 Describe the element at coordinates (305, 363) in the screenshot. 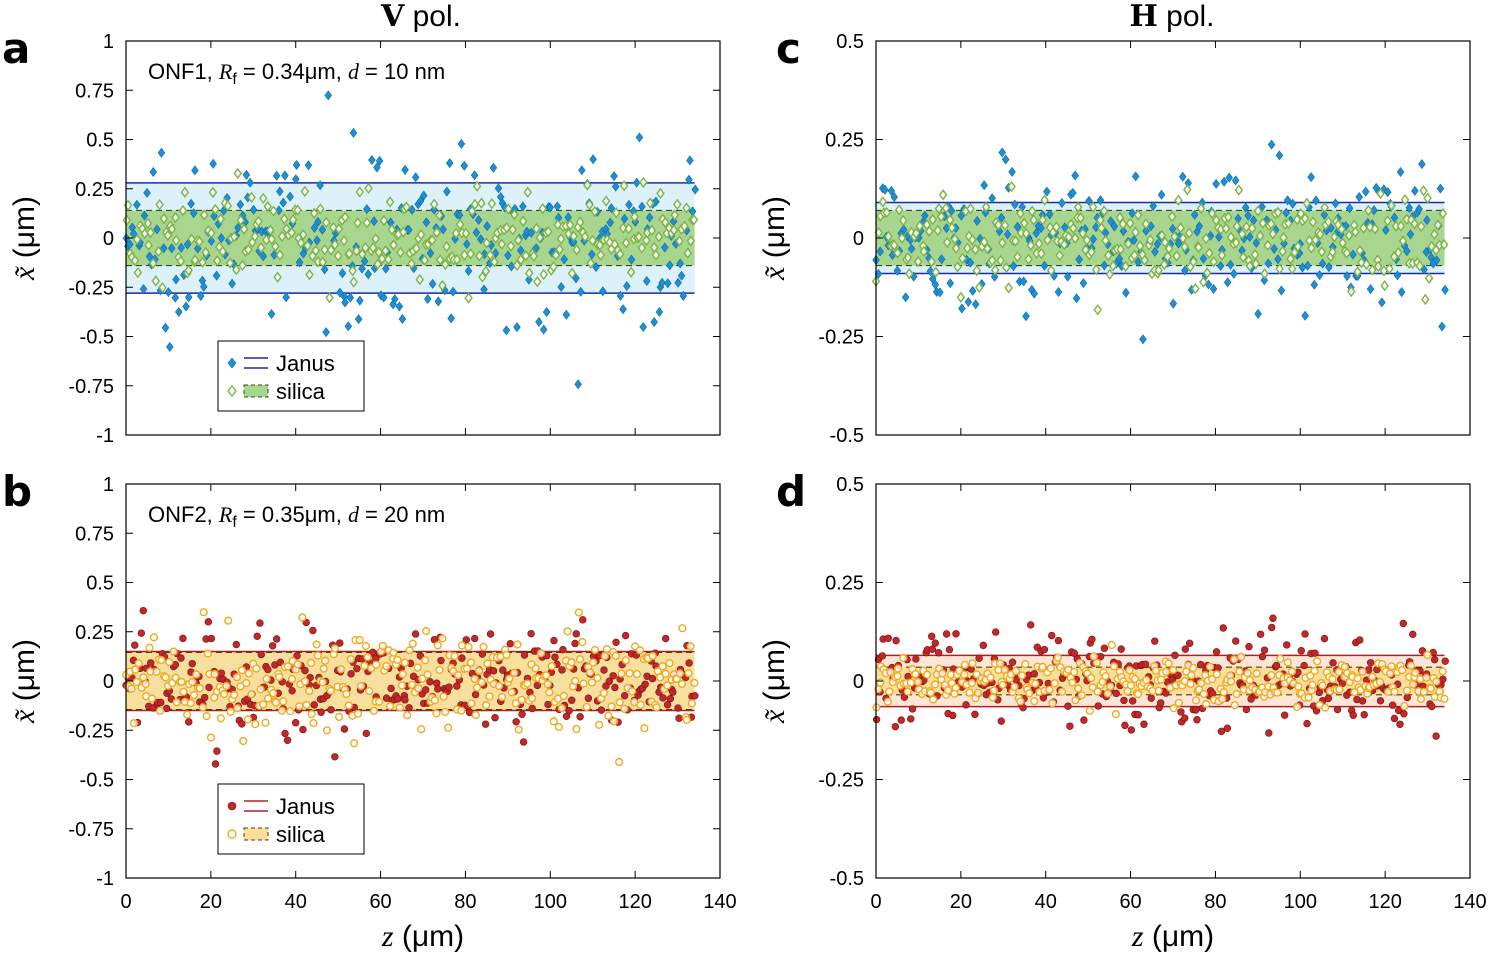

I see `legend-janus-label: Janus` at that location.